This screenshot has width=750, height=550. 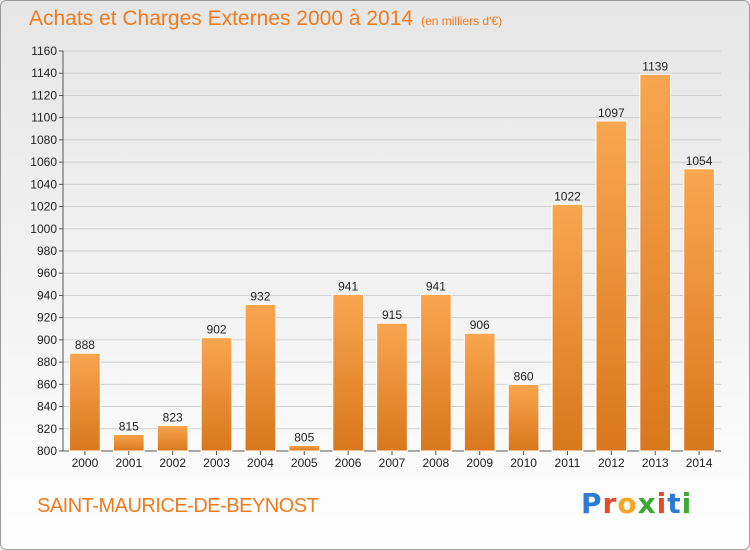 I want to click on bar-value-label: 815, so click(x=129, y=426).